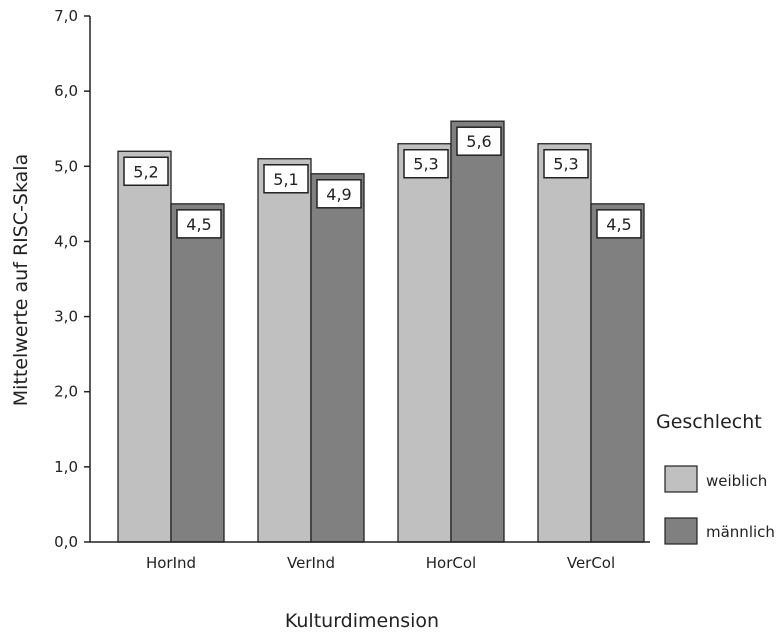 Image resolution: width=780 pixels, height=633 pixels. What do you see at coordinates (66, 317) in the screenshot?
I see `y-tick-label: 3,0` at bounding box center [66, 317].